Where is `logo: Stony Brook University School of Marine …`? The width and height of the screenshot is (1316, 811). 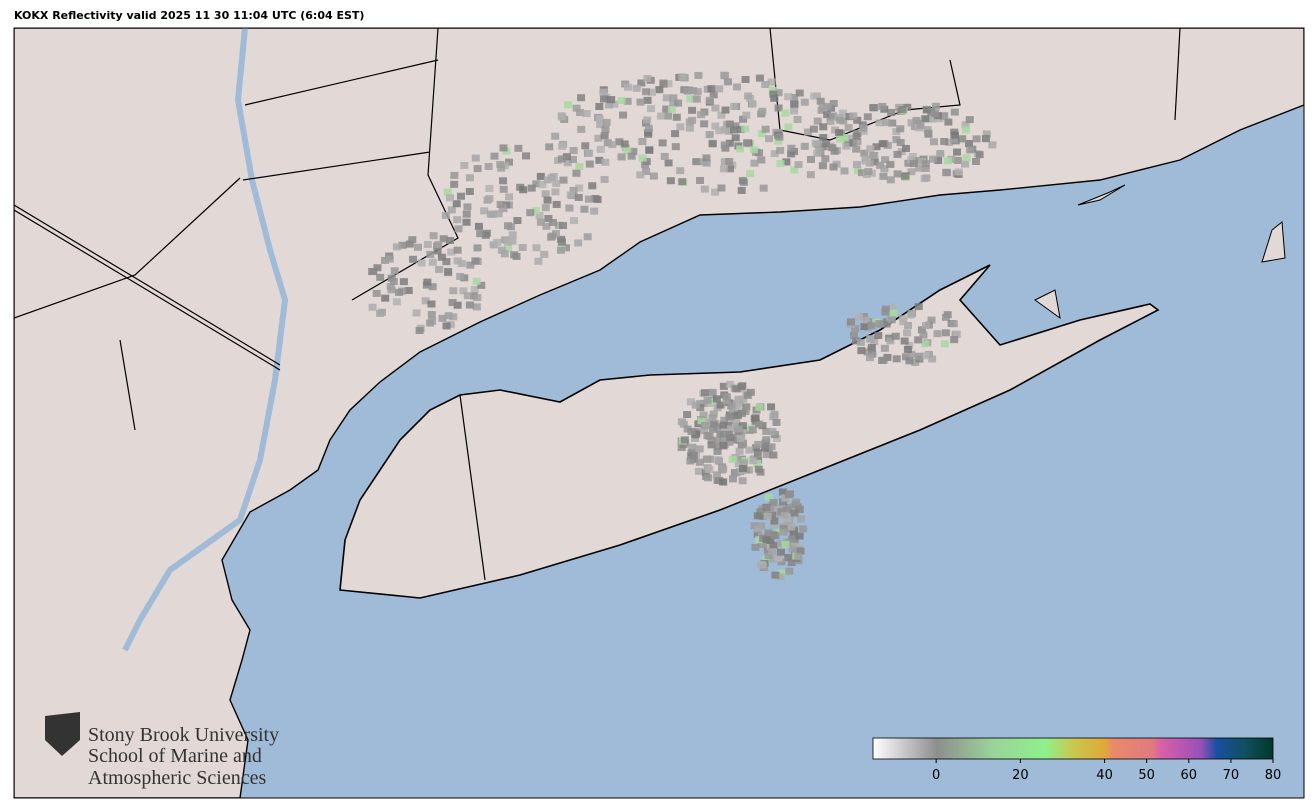
logo: Stony Brook University School of Marine … is located at coordinates (162, 750).